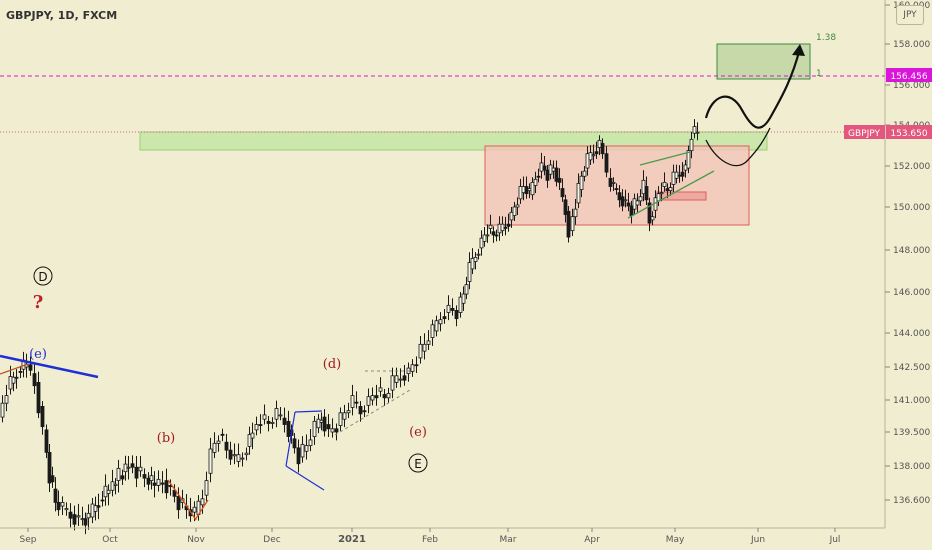  Describe the element at coordinates (909, 75) in the screenshot. I see `price-tag-level` at that location.